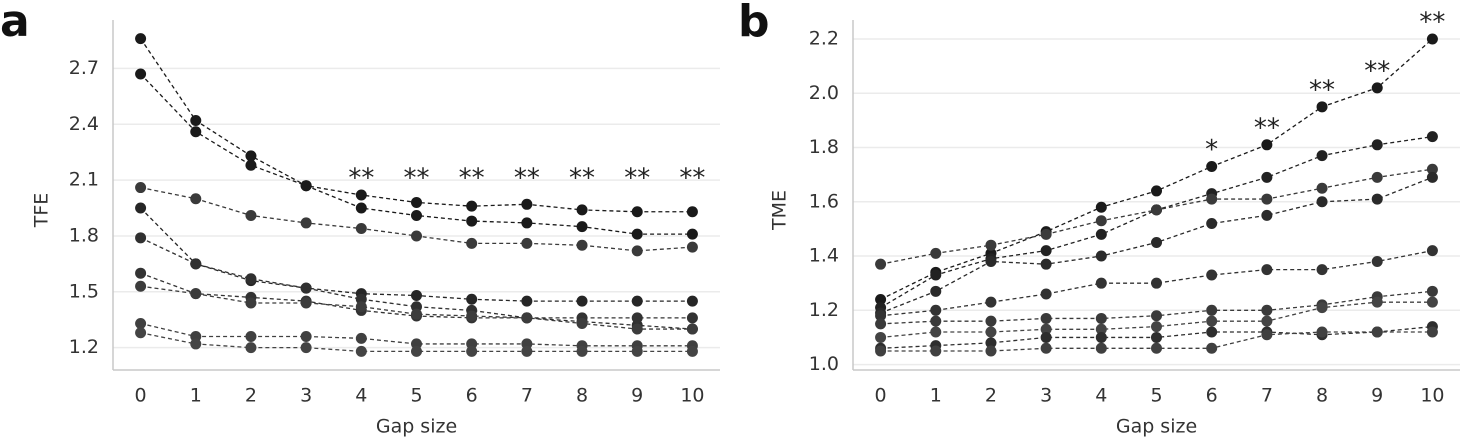 The height and width of the screenshot is (438, 1463). I want to click on x-tick-label: 0, so click(881, 396).